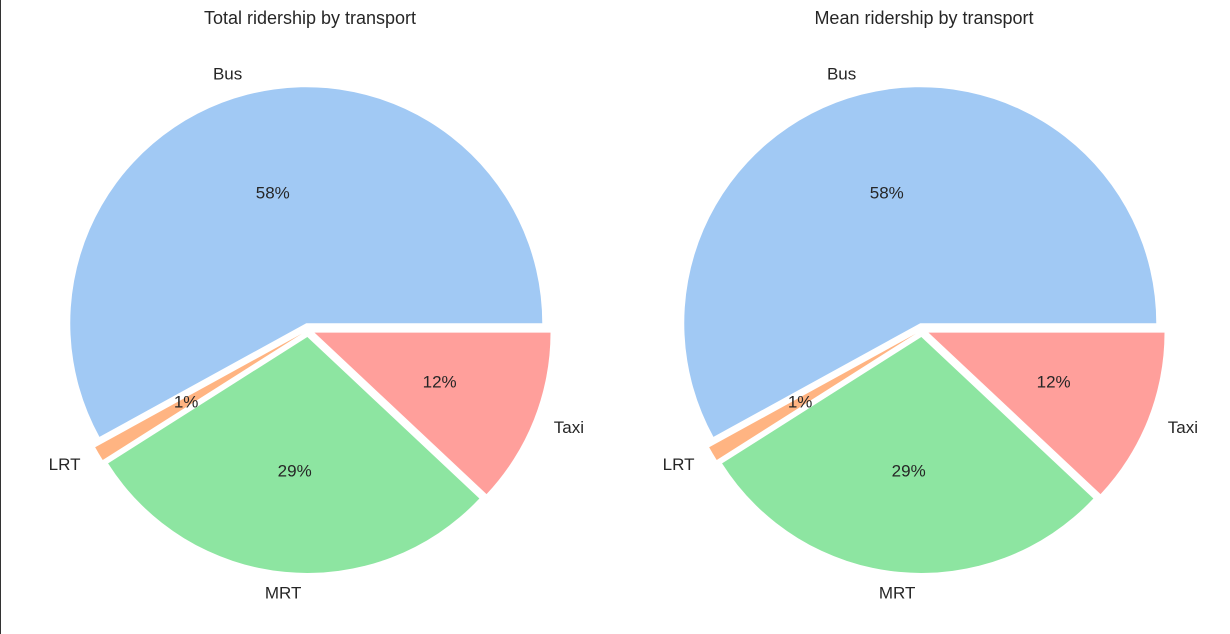 This screenshot has width=1230, height=634. Describe the element at coordinates (923, 18) in the screenshot. I see `chart-title: Mean ridership by transport` at that location.